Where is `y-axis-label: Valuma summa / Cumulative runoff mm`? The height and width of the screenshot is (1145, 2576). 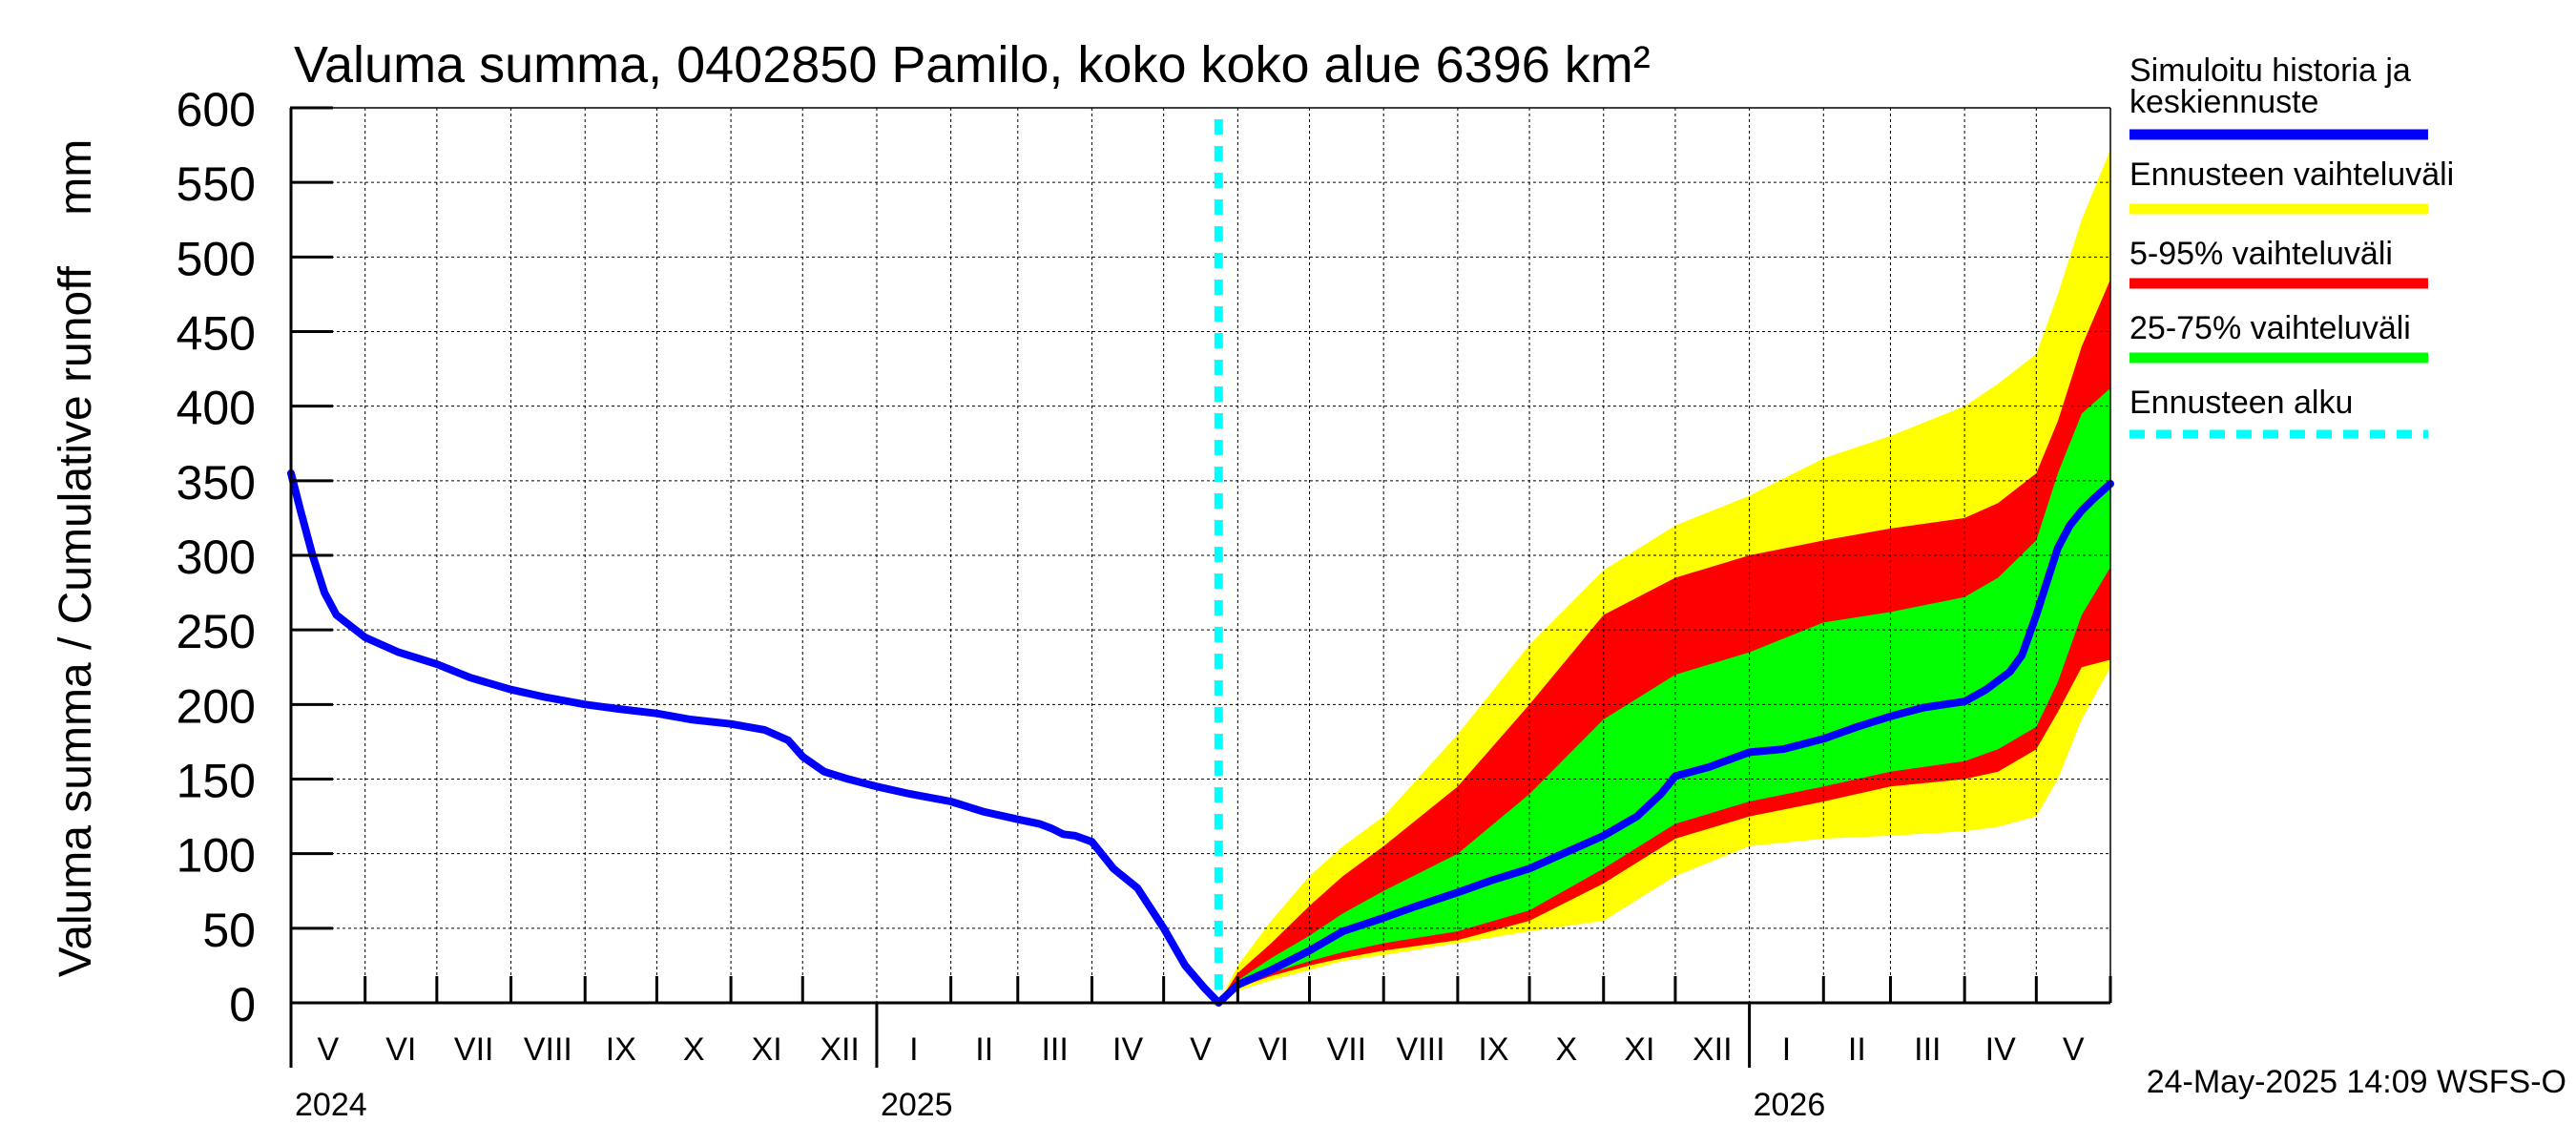 y-axis-label: Valuma summa / Cumulative runoff mm is located at coordinates (76, 559).